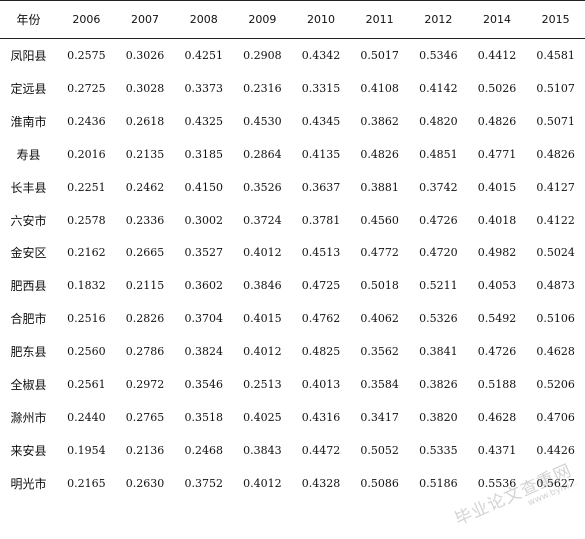 This screenshot has width=585, height=539. What do you see at coordinates (379, 187) in the screenshot?
I see `table-cell: 0.3881` at bounding box center [379, 187].